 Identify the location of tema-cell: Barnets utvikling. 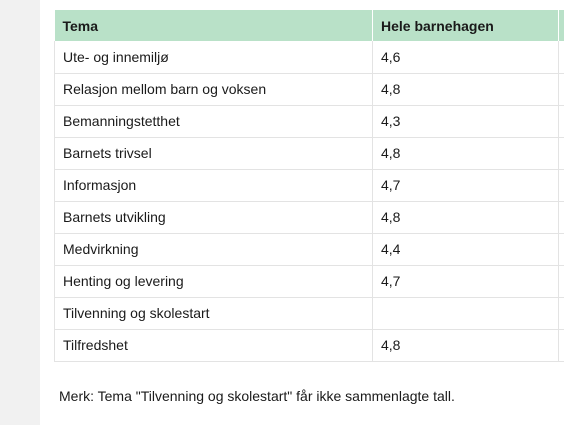
(213, 217).